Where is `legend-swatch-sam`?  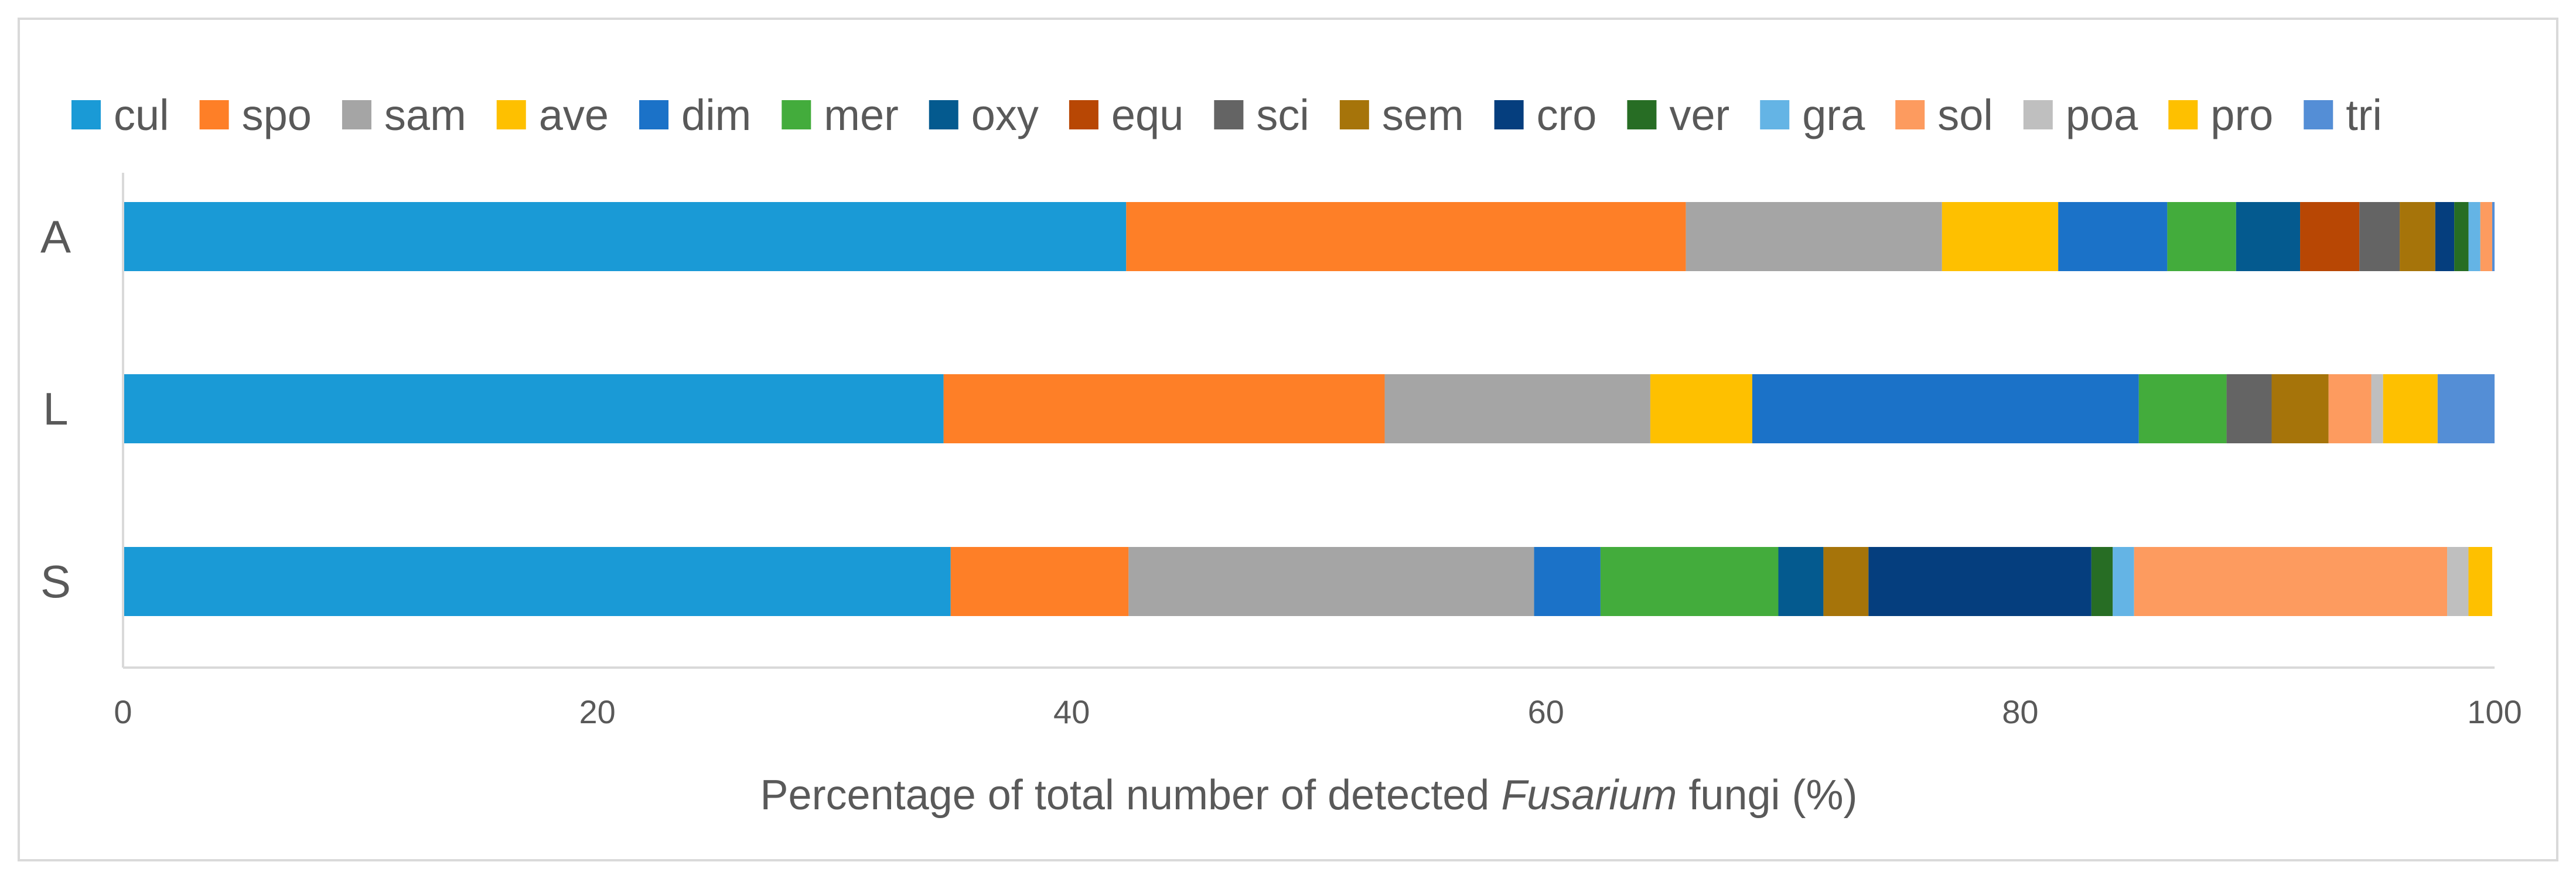 legend-swatch-sam is located at coordinates (356, 114).